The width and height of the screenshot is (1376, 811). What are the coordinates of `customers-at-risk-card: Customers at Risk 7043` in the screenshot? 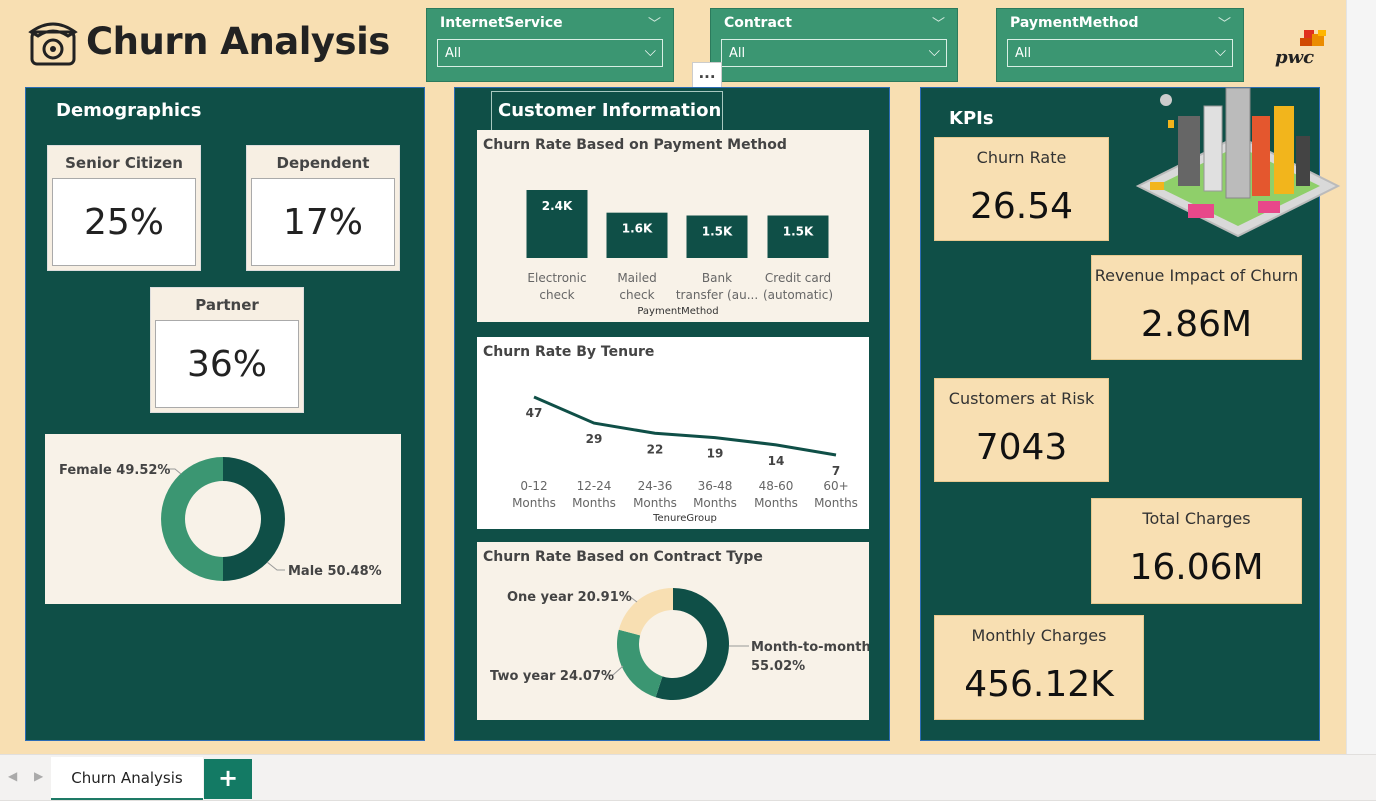 It's located at (1021, 430).